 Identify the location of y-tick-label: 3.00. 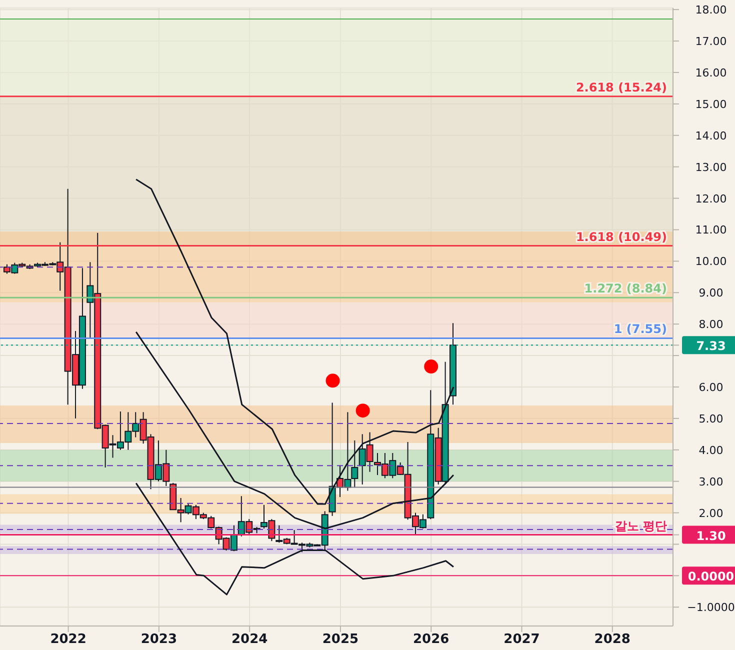
(711, 481).